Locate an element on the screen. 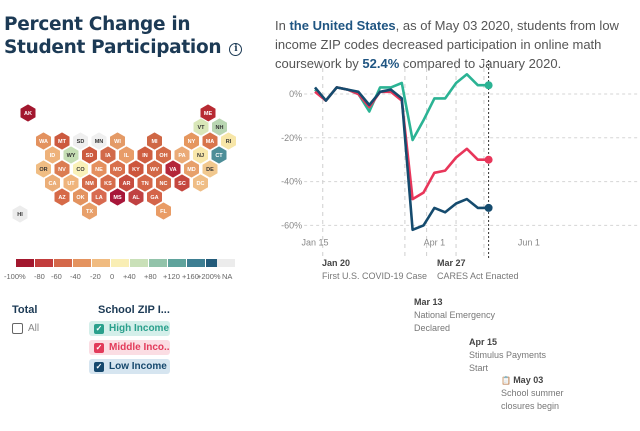 Image resolution: width=640 pixels, height=431 pixels. state-hex-vt: VT is located at coordinates (201, 127).